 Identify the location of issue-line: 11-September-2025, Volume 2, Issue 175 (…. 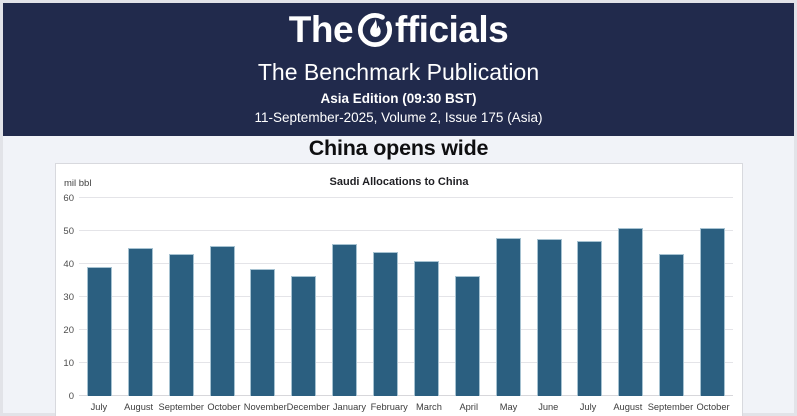
(398, 117).